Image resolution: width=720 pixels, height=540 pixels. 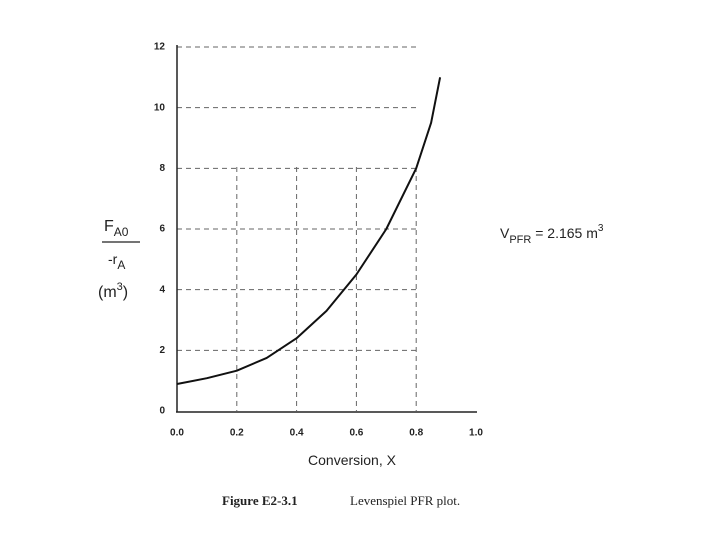 What do you see at coordinates (160, 47) in the screenshot?
I see `y-tick-label: 12` at bounding box center [160, 47].